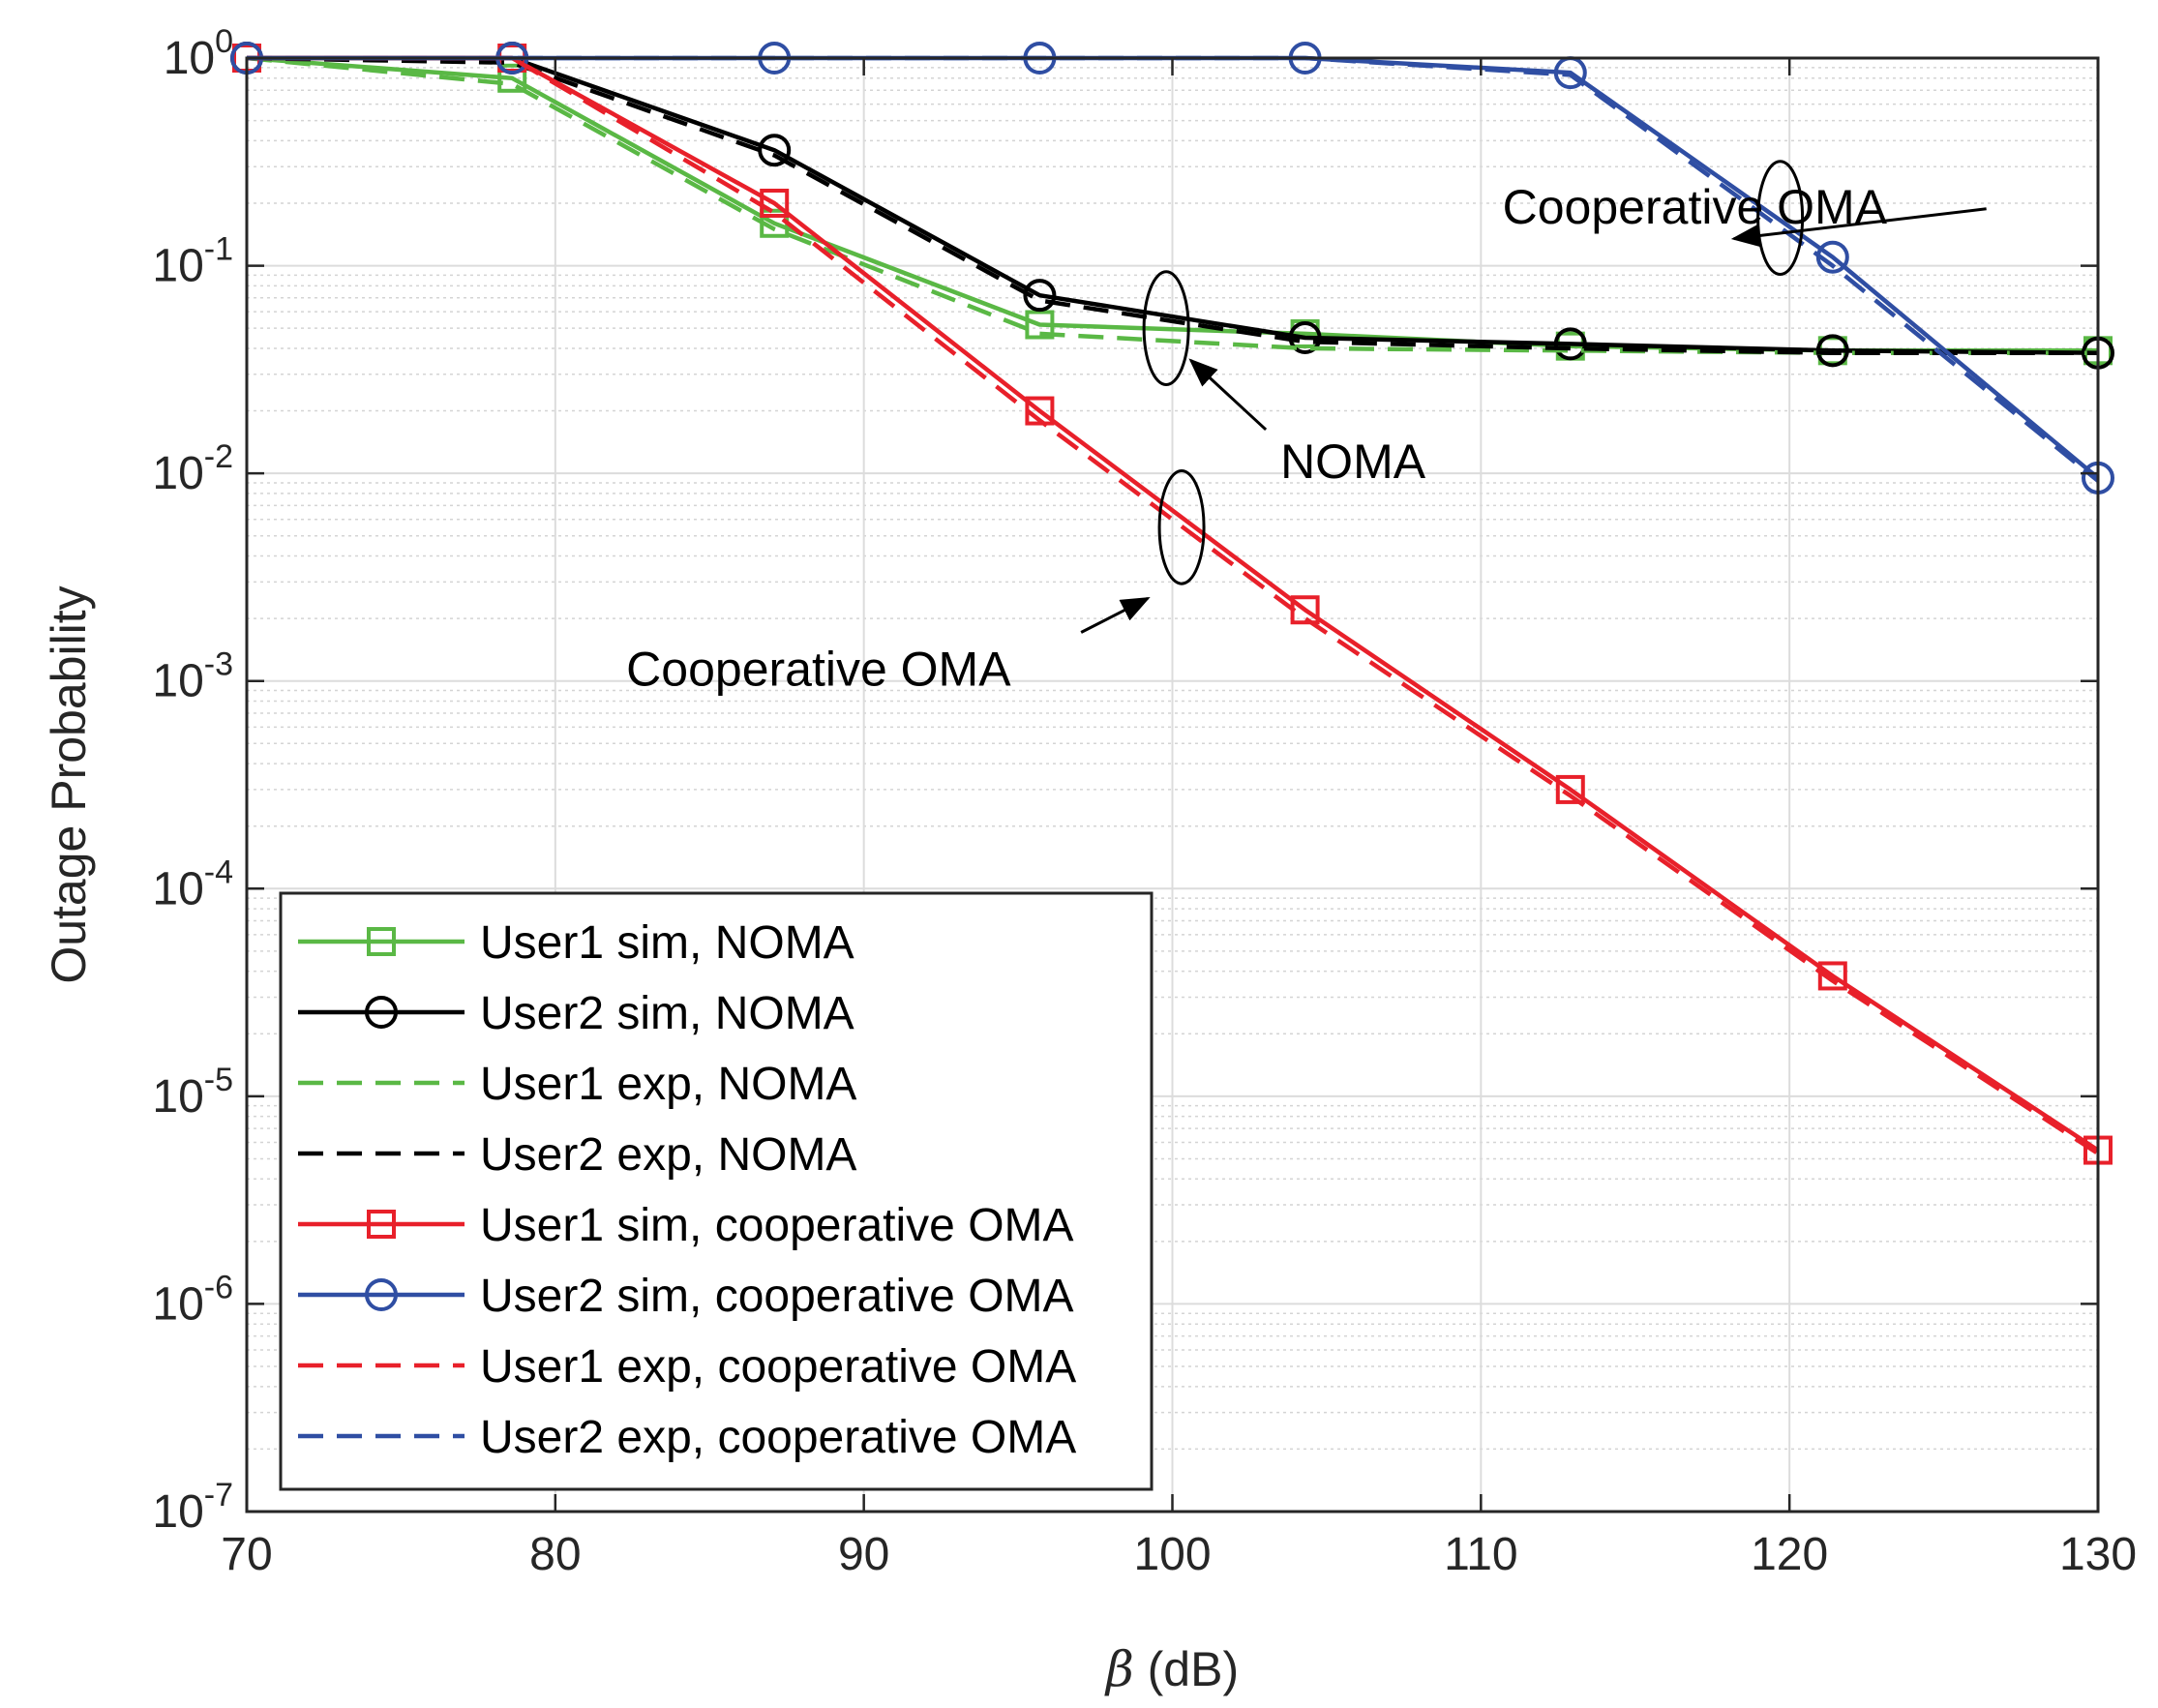 This screenshot has width=2158, height=1708. I want to click on x-tick-label: 70, so click(246, 1554).